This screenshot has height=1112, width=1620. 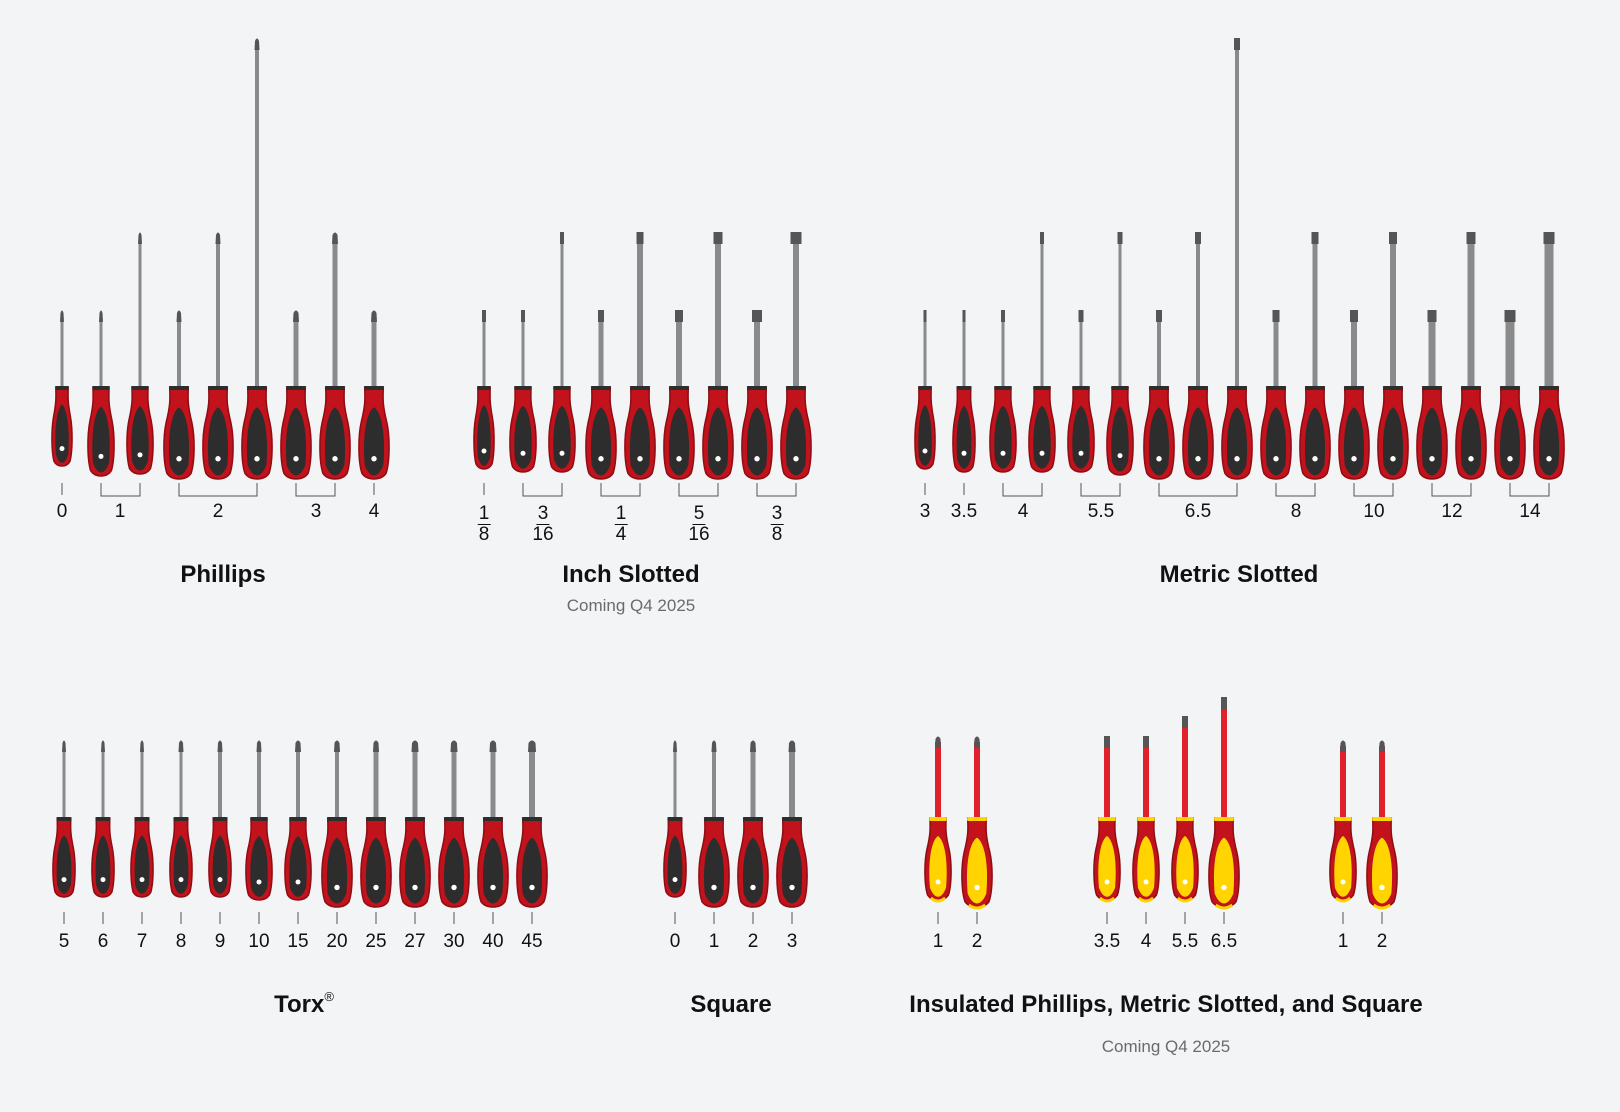 I want to click on fraction-size-label: 5 16, so click(x=698, y=524).